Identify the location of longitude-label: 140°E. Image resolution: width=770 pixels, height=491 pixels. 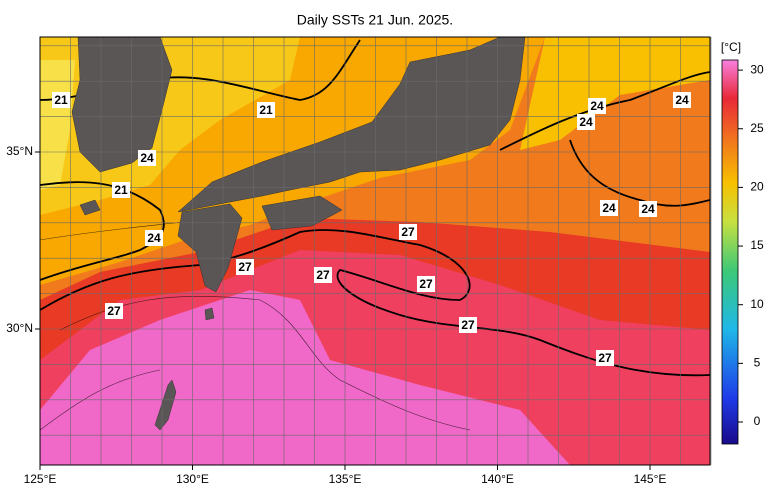
(497, 479).